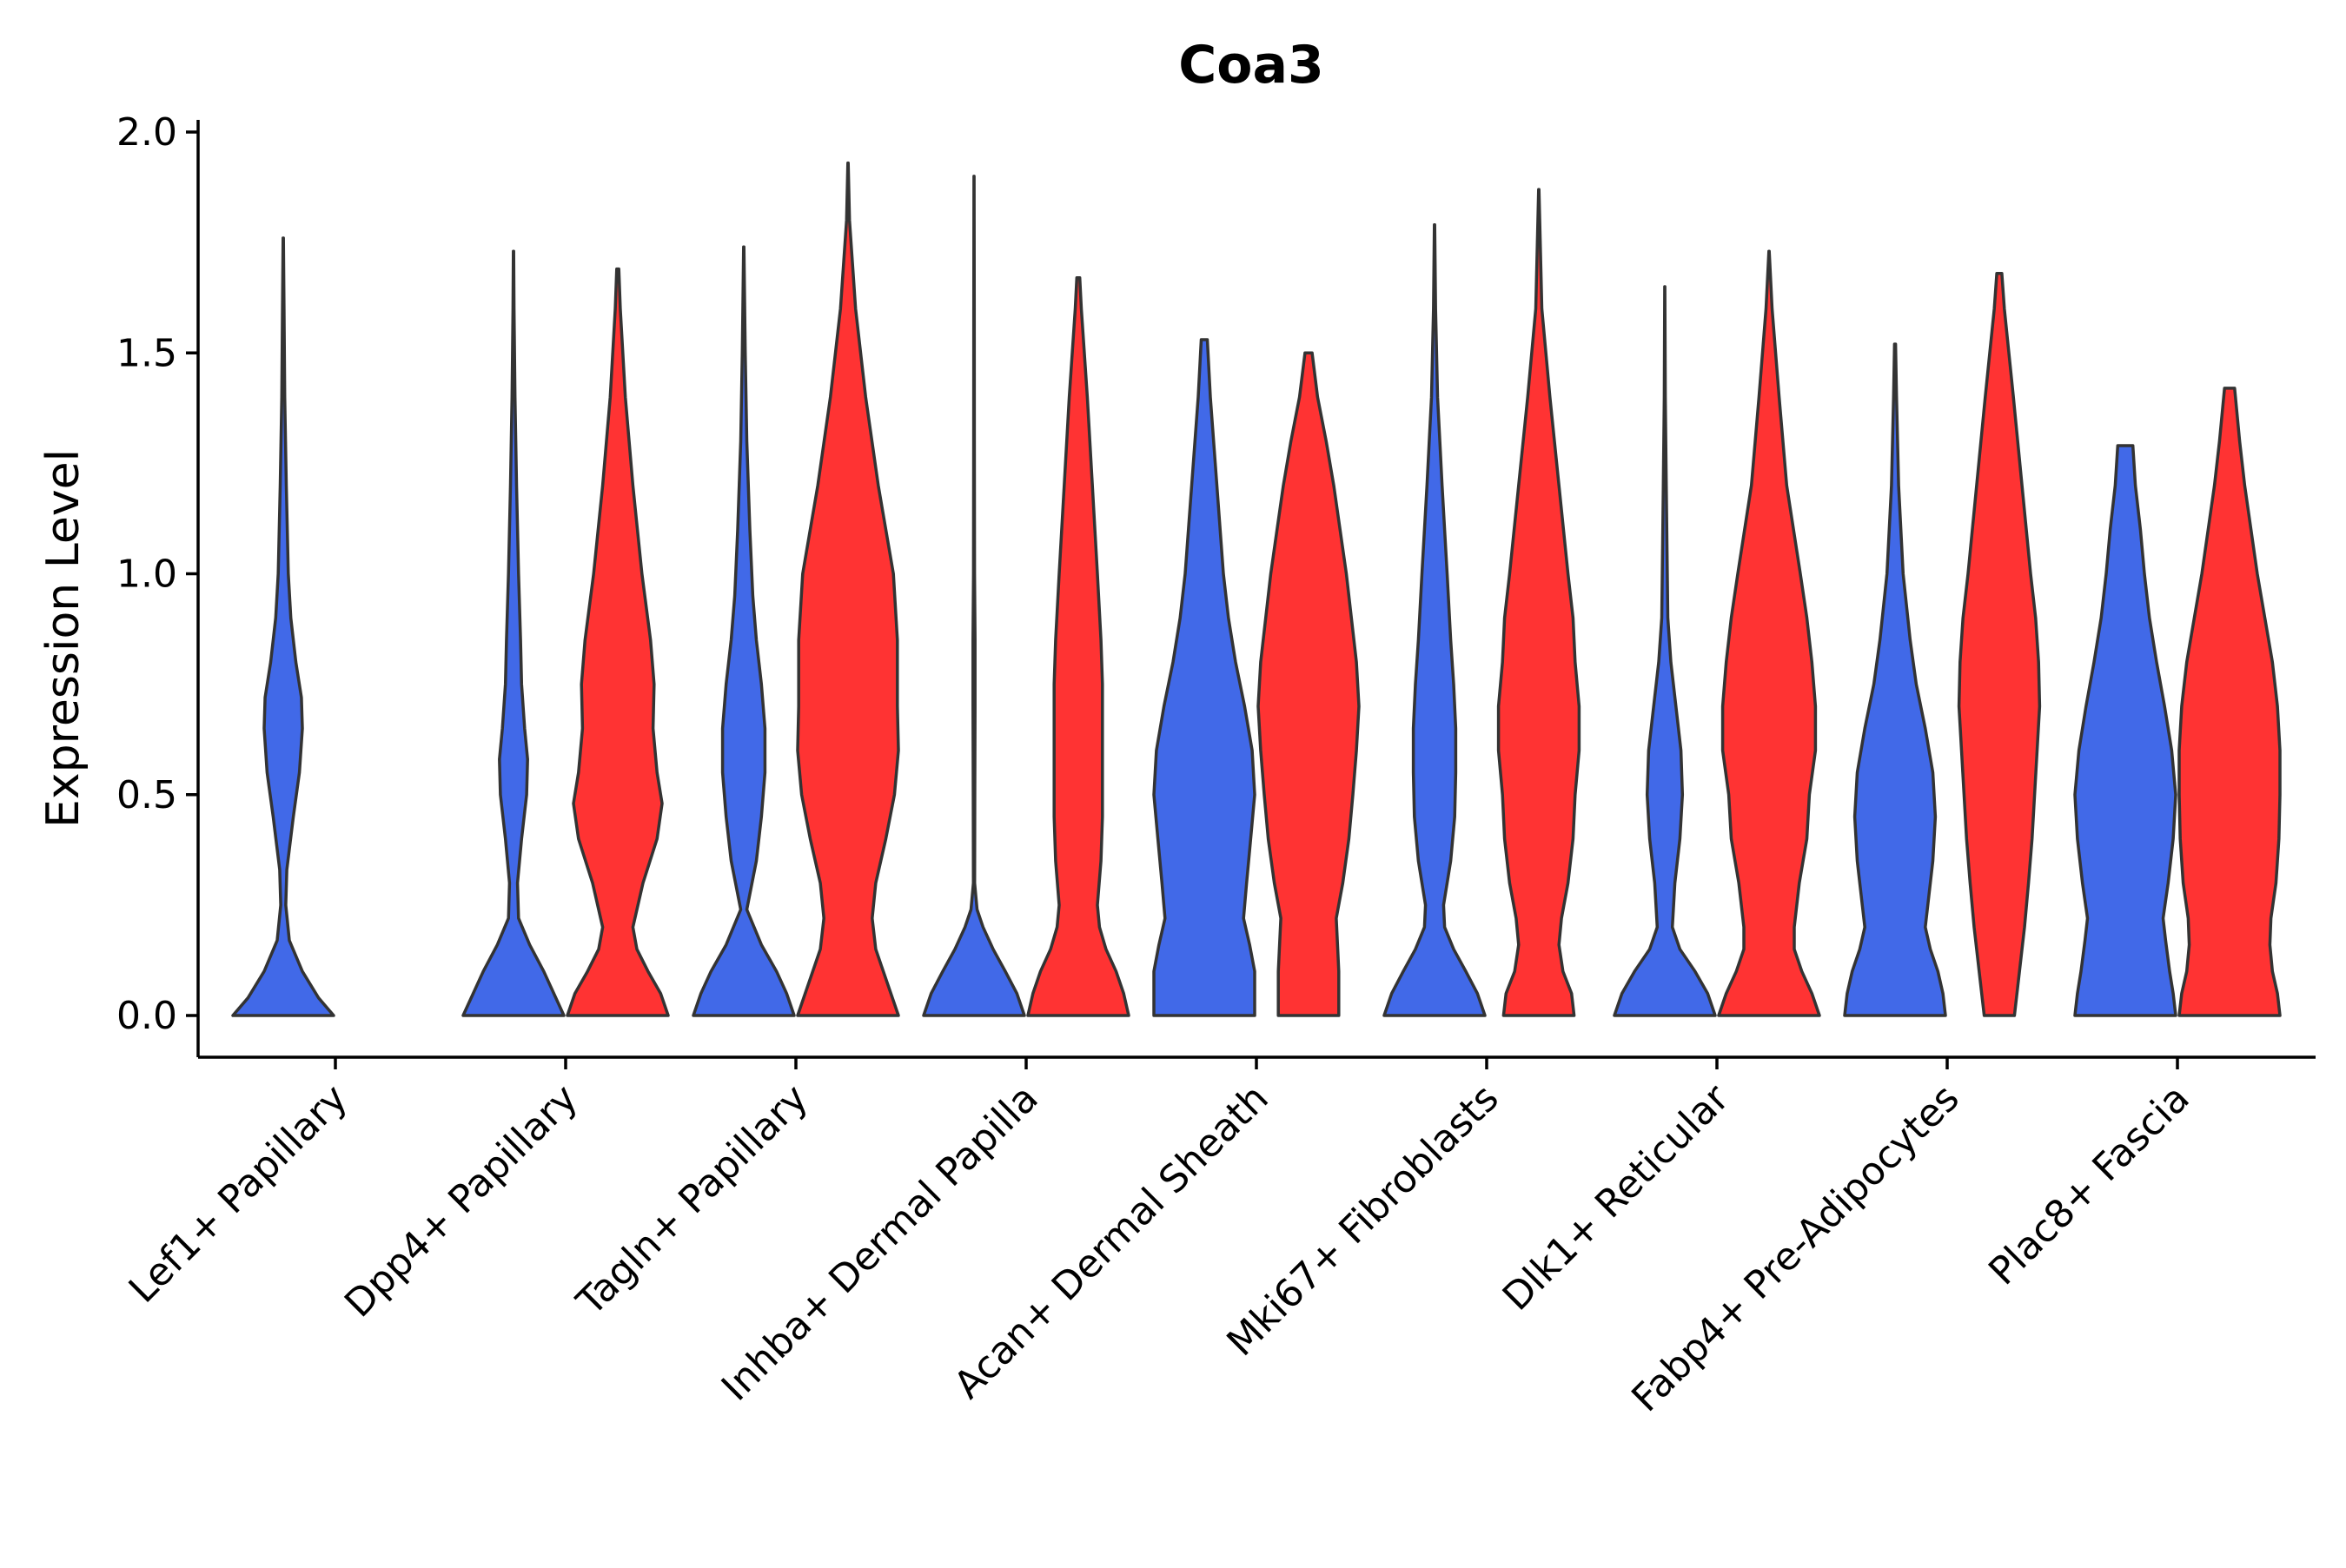 This screenshot has height=1568, width=2346. I want to click on y-tick-label: 1.5, so click(146, 353).